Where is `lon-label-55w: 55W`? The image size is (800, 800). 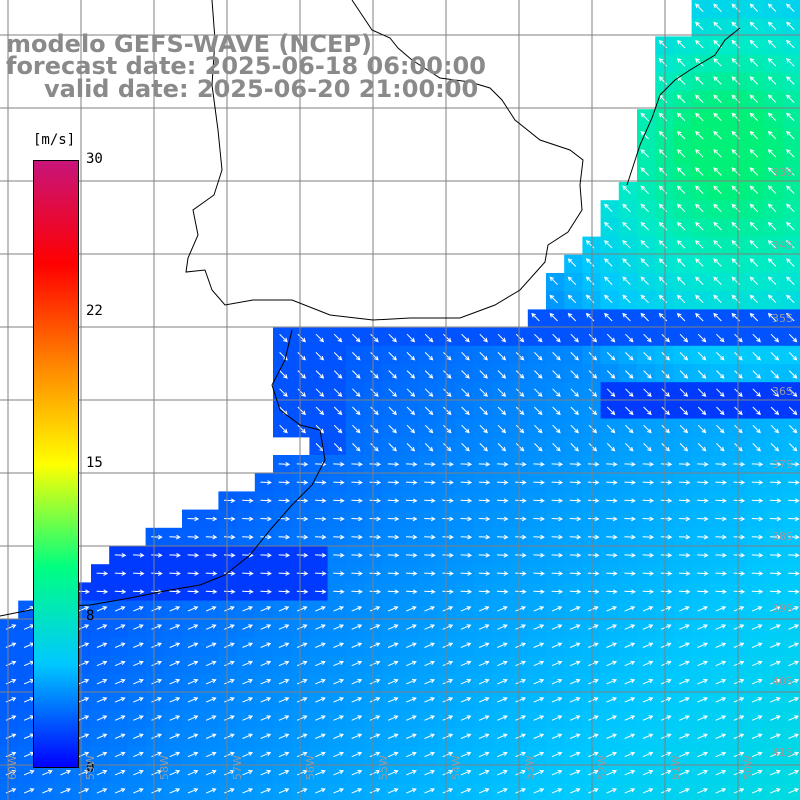 lon-label-55w: 55W is located at coordinates (383, 767).